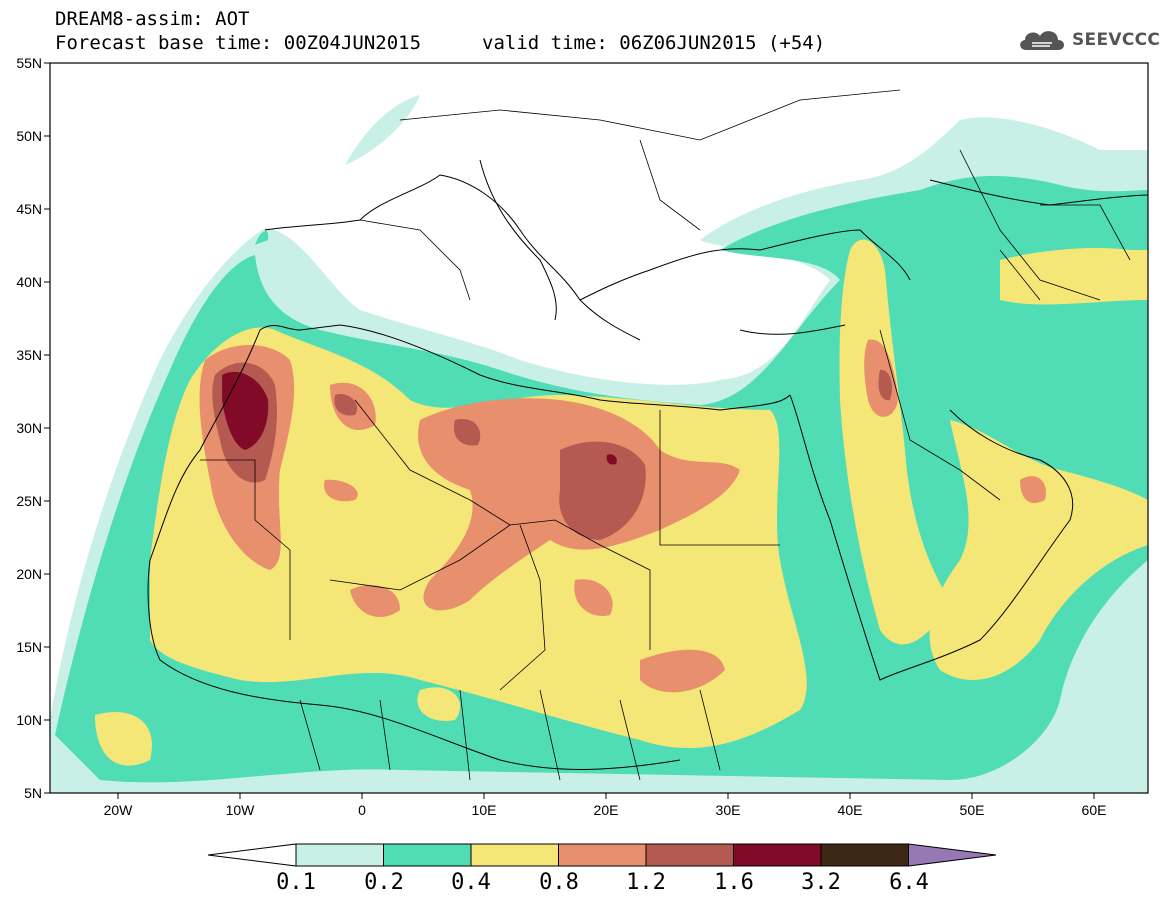  I want to click on aot-band-1.6, so click(419, 418).